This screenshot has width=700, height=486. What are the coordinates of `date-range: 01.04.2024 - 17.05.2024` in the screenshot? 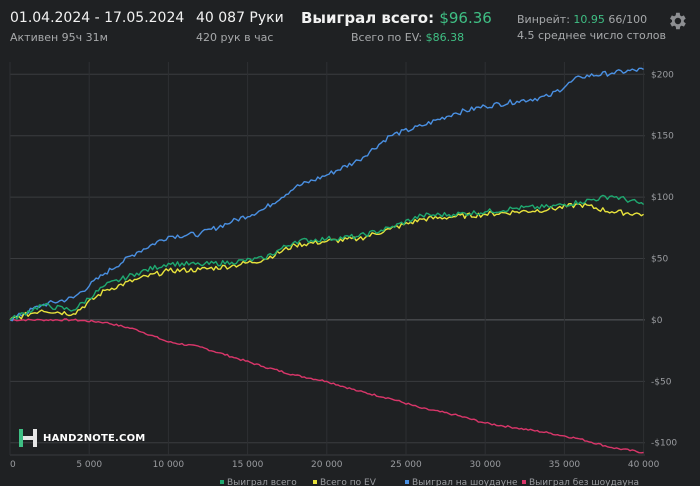 It's located at (97, 18).